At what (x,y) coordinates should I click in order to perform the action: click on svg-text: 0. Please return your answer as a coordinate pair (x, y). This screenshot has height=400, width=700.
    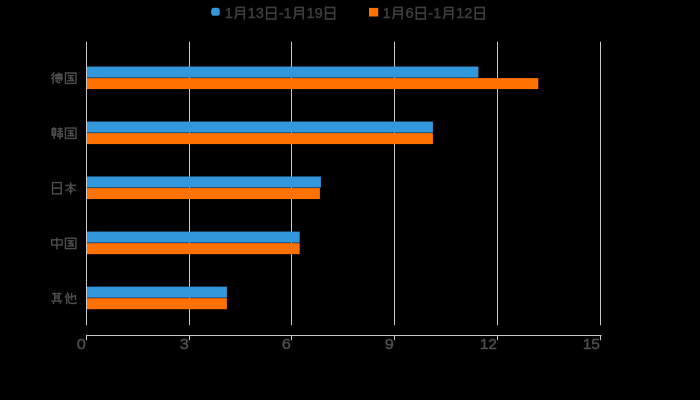
    Looking at the image, I should click on (81, 345).